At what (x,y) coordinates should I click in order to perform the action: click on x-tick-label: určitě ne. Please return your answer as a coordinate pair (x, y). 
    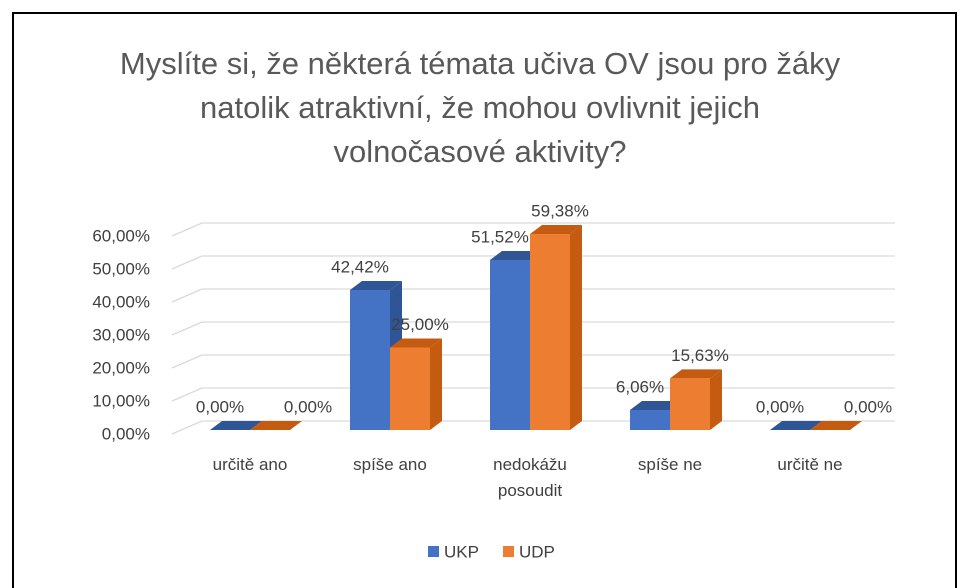
    Looking at the image, I should click on (810, 464).